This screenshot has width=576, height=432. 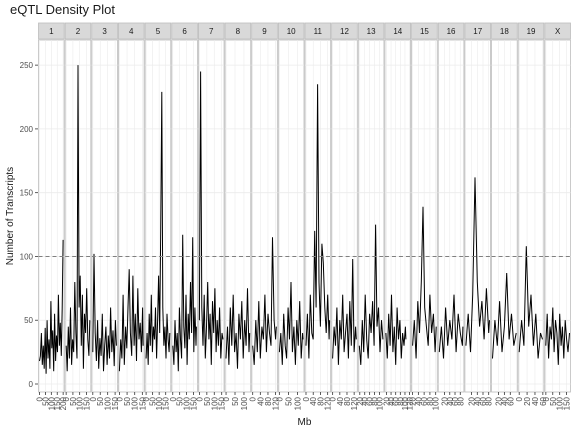 What do you see at coordinates (51, 31) in the screenshot?
I see `strip-label: 1` at bounding box center [51, 31].